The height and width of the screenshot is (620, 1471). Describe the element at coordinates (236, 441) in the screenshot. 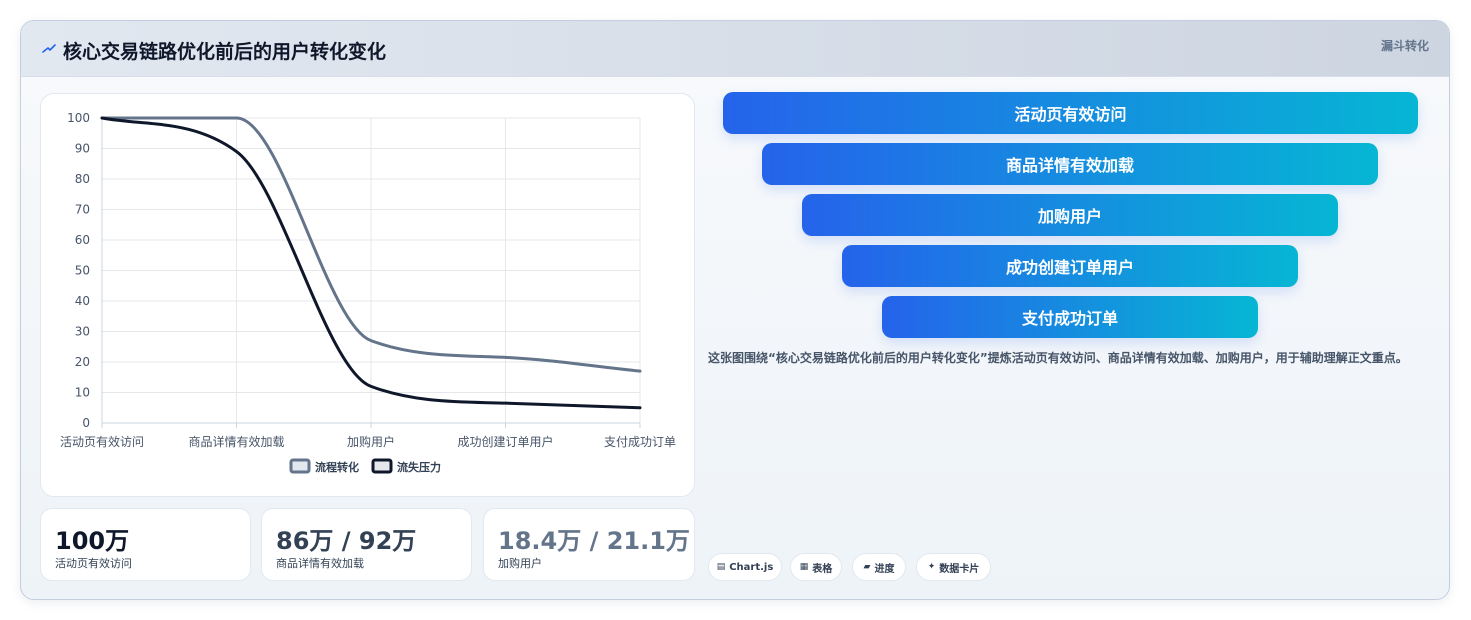

I see `x-tick-label: 商品详情有效加载` at that location.